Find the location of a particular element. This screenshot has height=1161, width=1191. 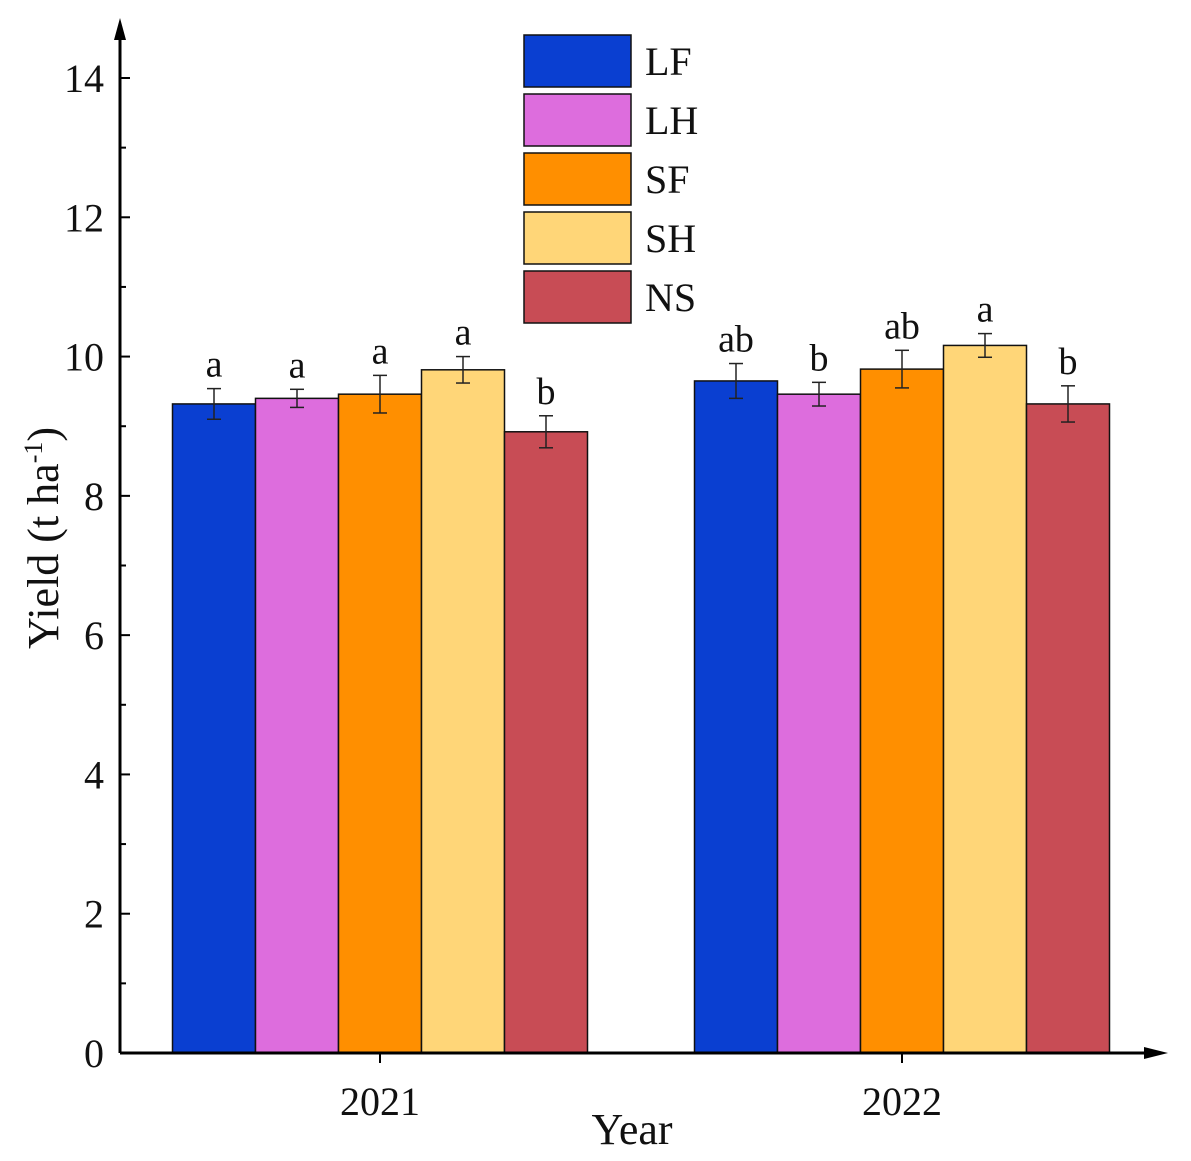

y-tick-label: 2 is located at coordinates (94, 914).